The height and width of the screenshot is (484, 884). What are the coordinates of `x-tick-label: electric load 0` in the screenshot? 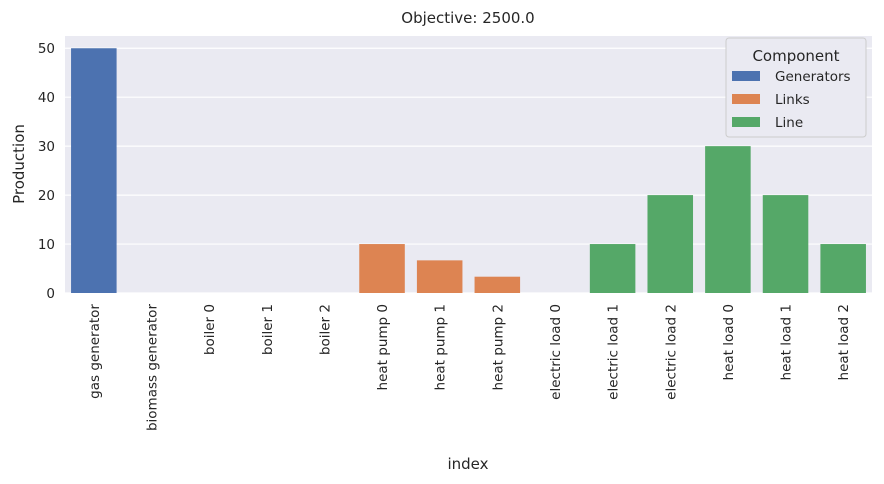 It's located at (556, 352).